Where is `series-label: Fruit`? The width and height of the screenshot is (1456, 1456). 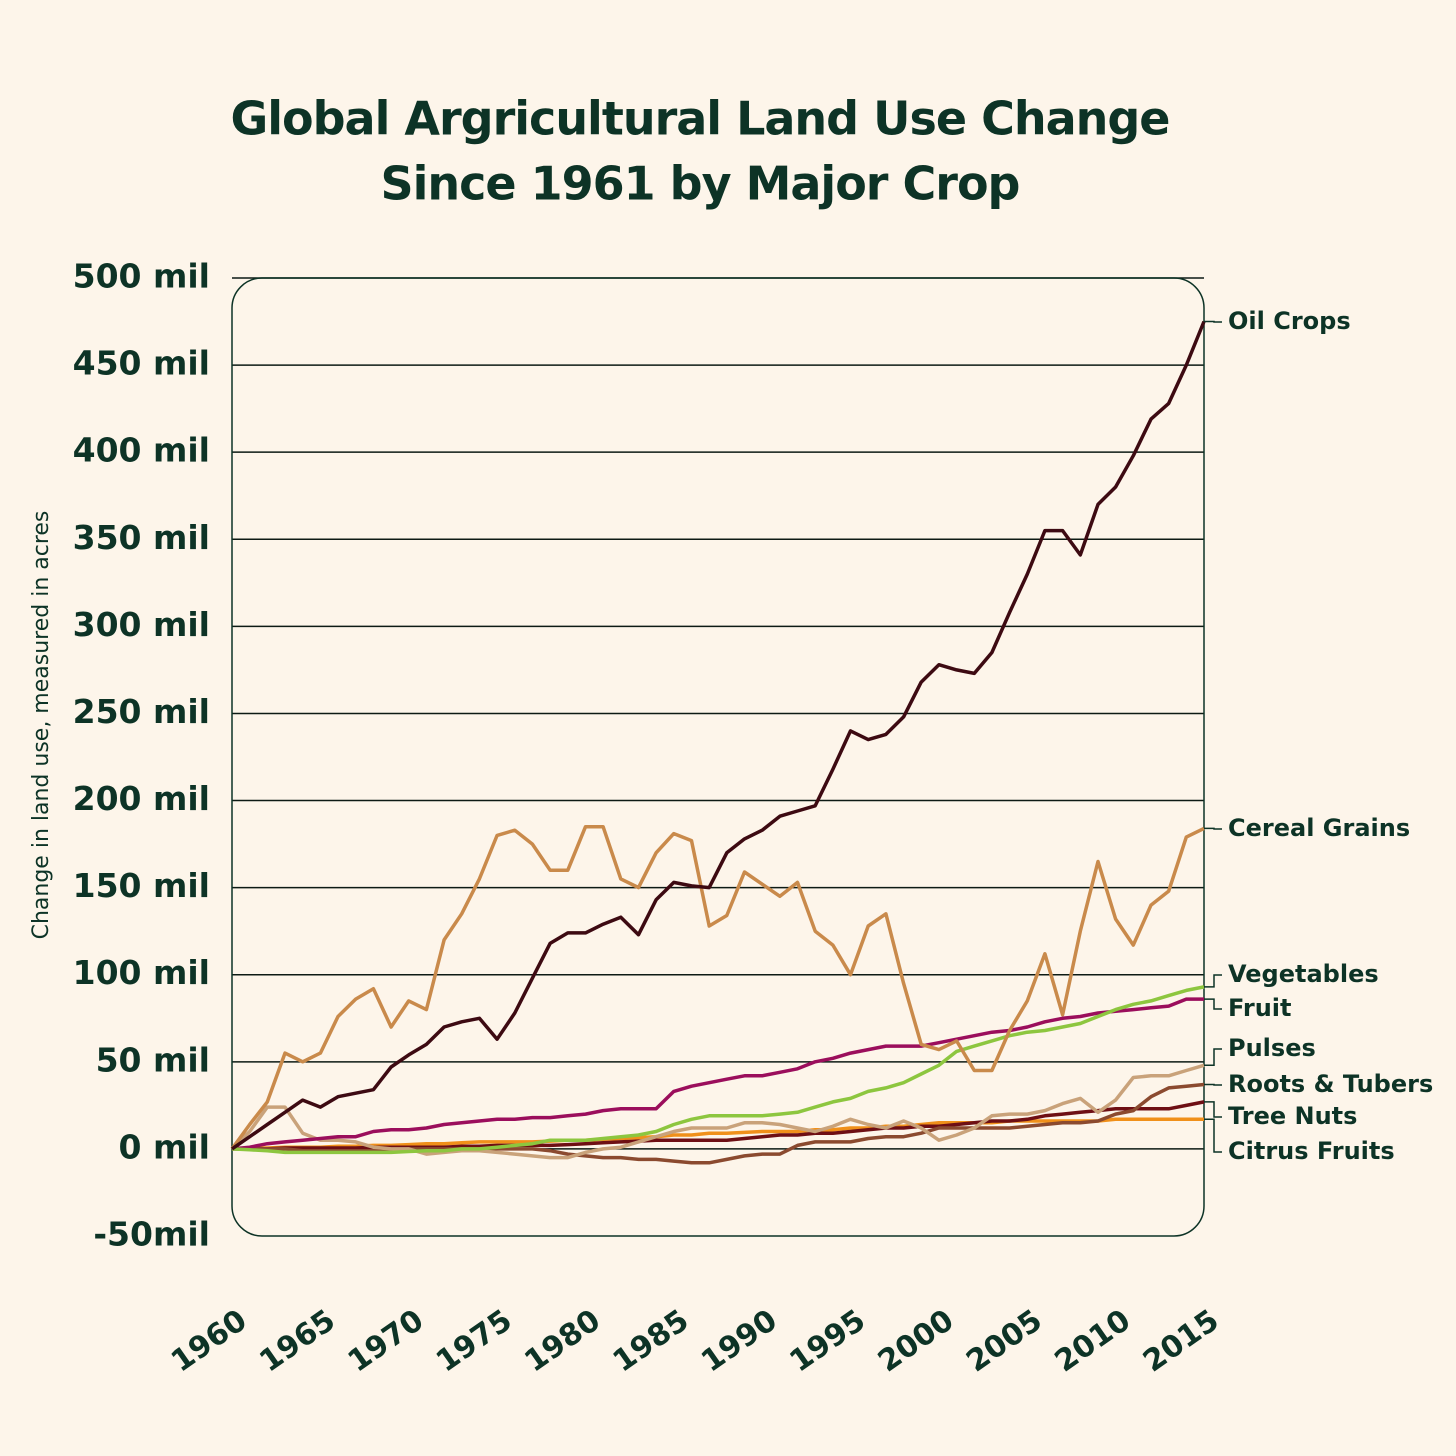 series-label: Fruit is located at coordinates (1259, 1008).